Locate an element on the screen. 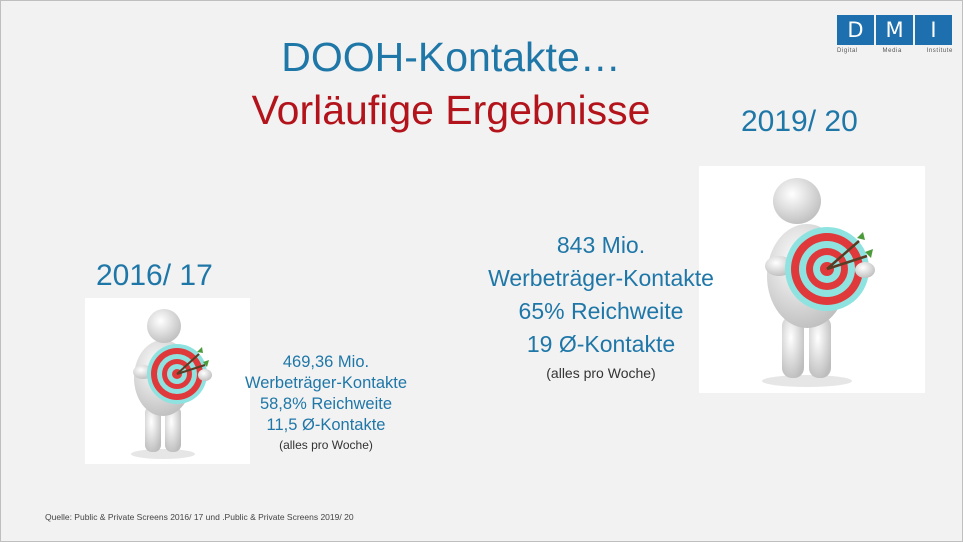  logo-letter: M is located at coordinates (894, 30).